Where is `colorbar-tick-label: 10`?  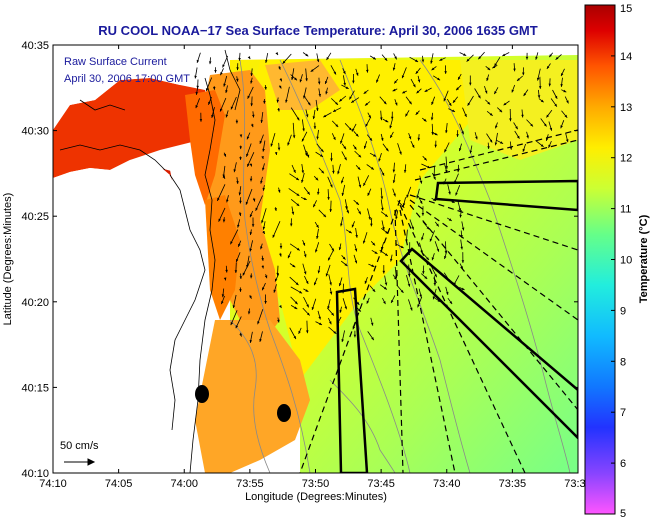
colorbar-tick-label: 10 is located at coordinates (626, 261).